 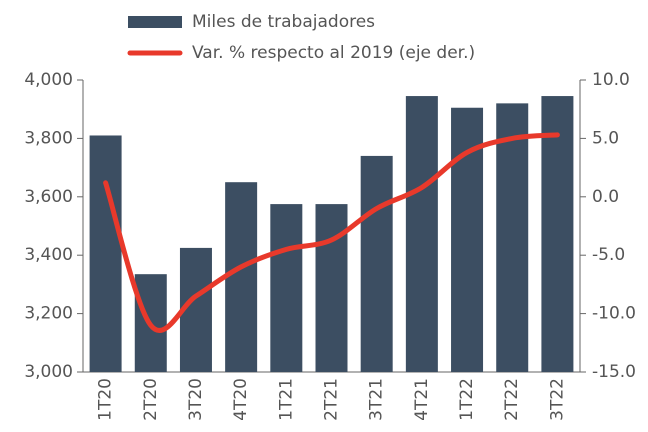 I want to click on x-tick-label: 3T20, so click(x=196, y=399).